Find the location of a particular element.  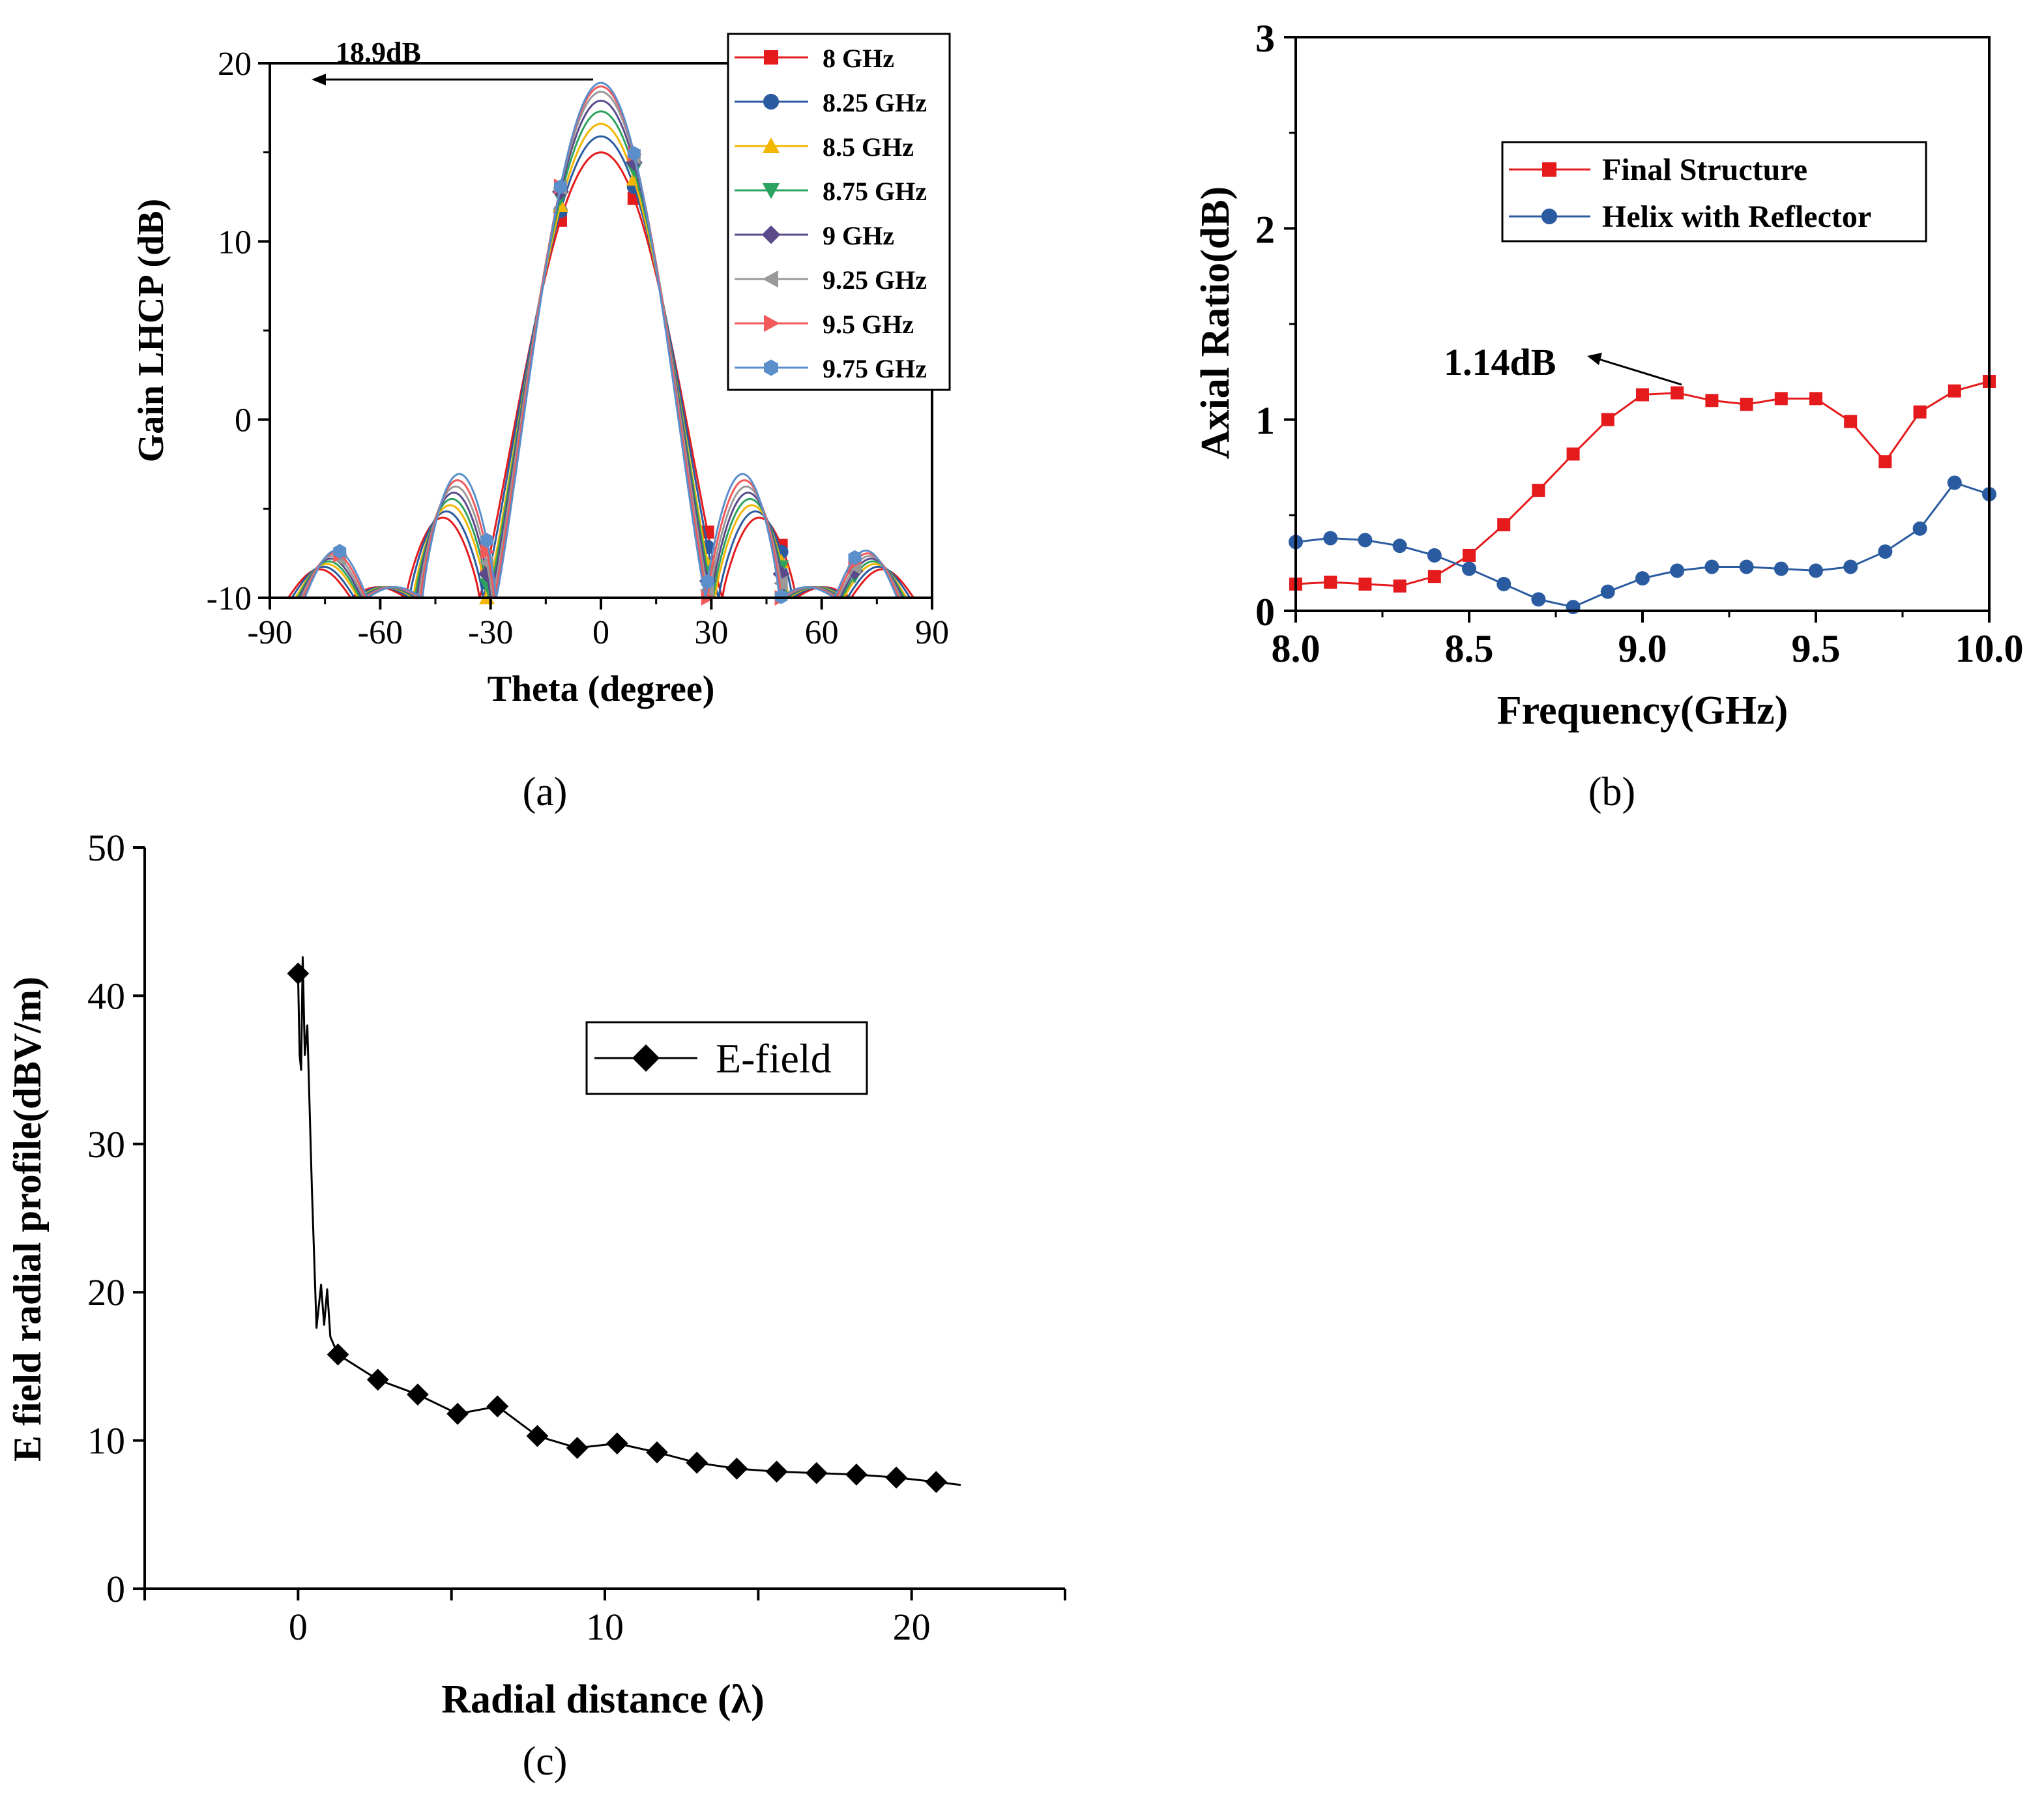

axial-ratio-x-tick-label: 8.5 is located at coordinates (1469, 649).